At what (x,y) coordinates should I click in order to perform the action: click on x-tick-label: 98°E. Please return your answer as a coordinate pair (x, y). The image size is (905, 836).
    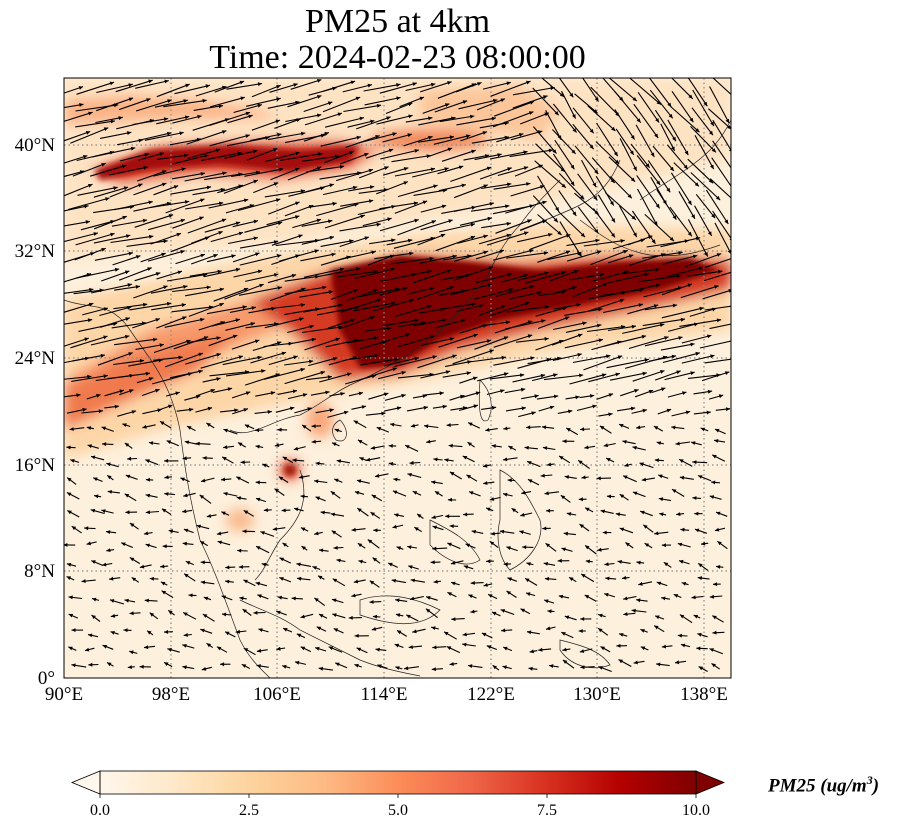
    Looking at the image, I should click on (171, 694).